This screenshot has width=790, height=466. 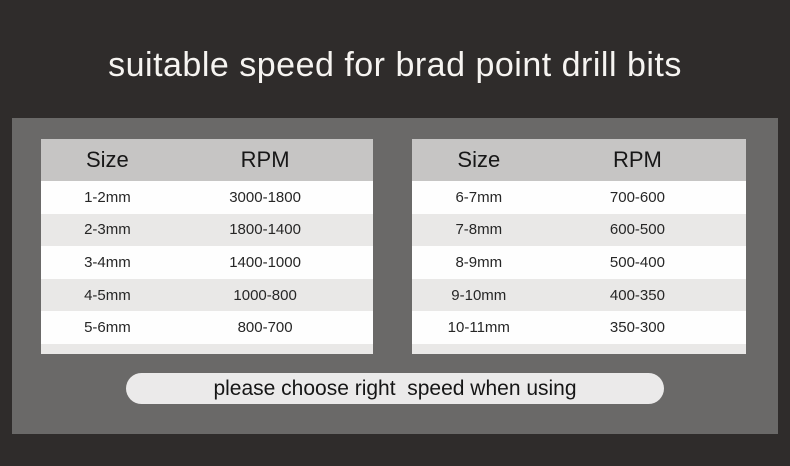 What do you see at coordinates (637, 230) in the screenshot?
I see `cell-rpm: 600-500` at bounding box center [637, 230].